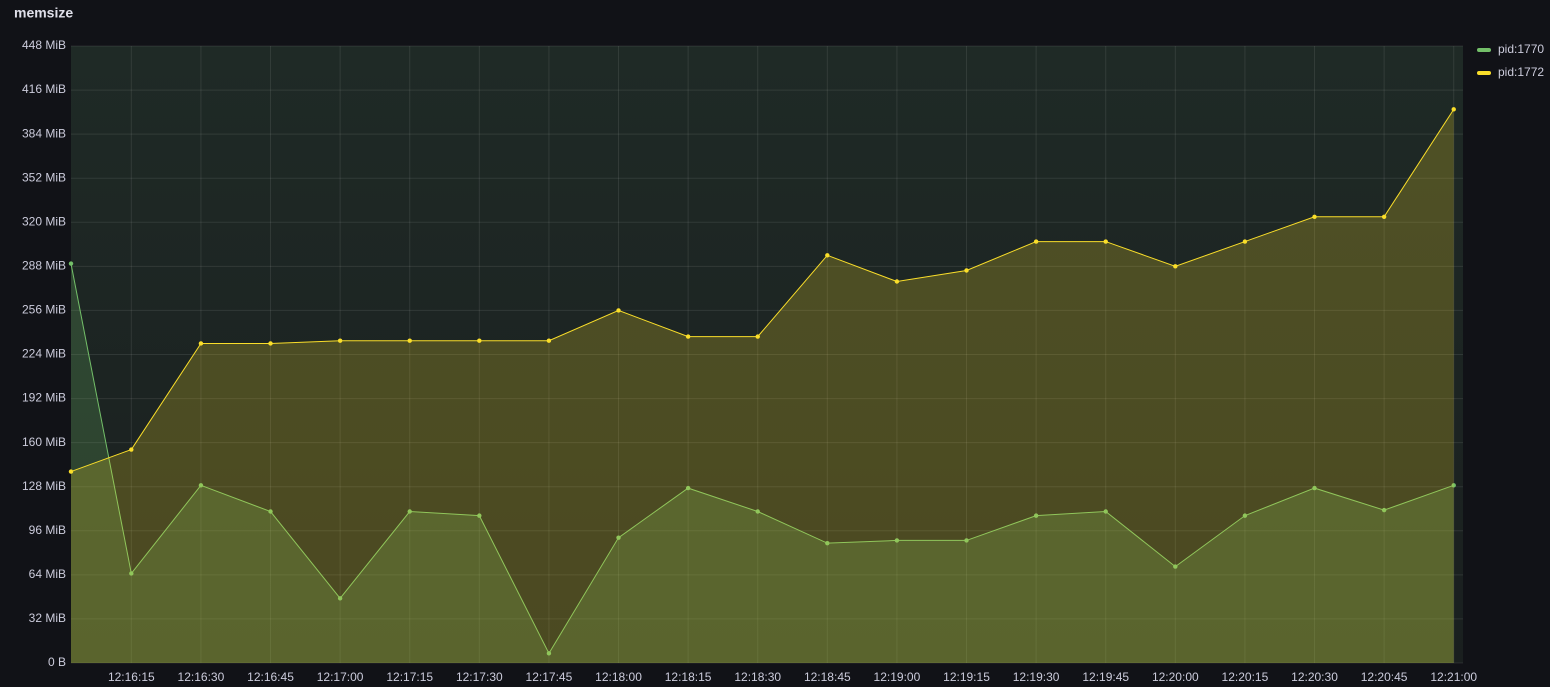 This screenshot has width=1550, height=687. What do you see at coordinates (340, 677) in the screenshot?
I see `x-tick-label: 12:17:00` at bounding box center [340, 677].